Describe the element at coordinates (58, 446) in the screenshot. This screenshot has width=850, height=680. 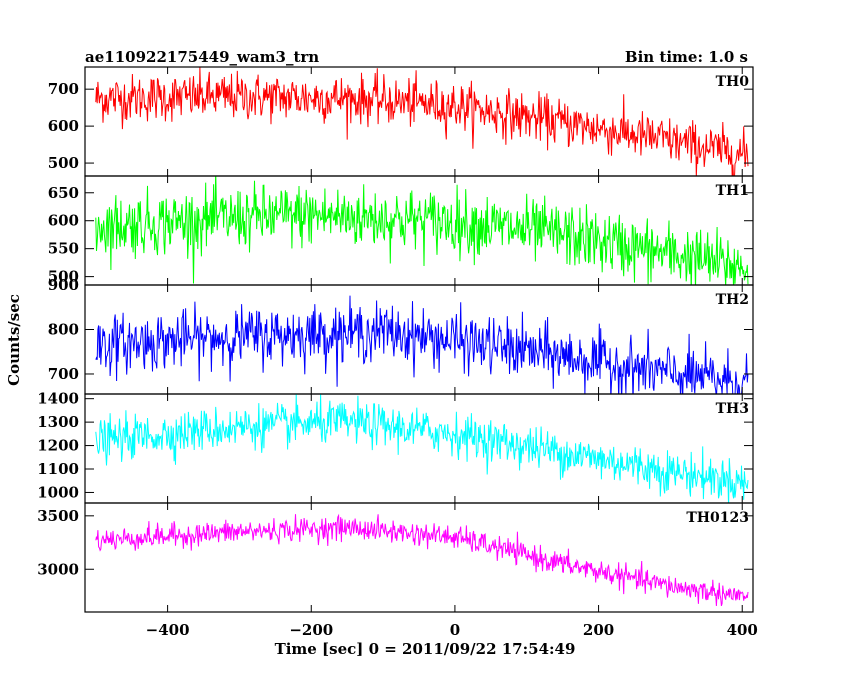
I see `y-tick-label: 1200` at that location.